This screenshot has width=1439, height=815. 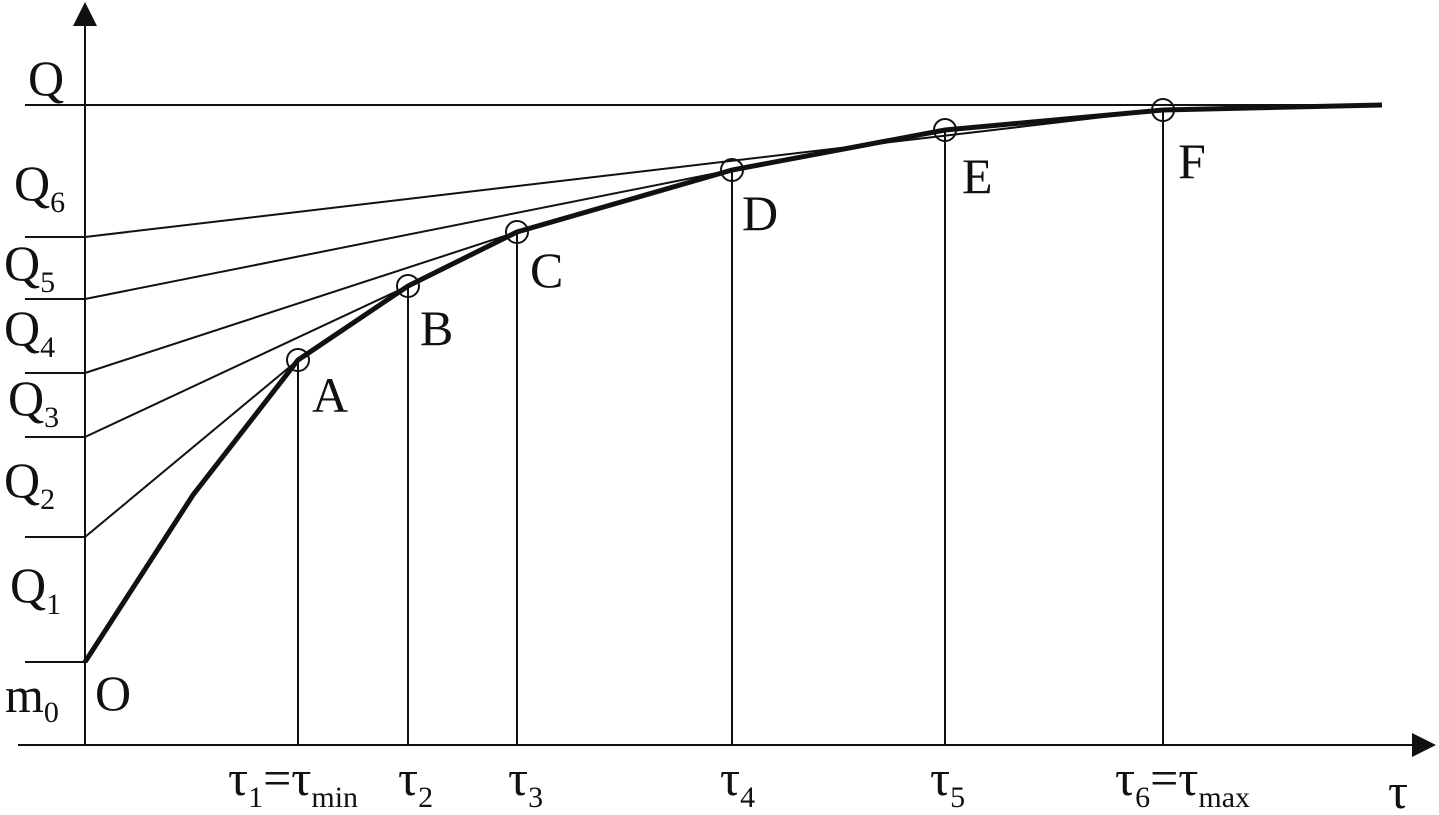 I want to click on m-sub: 0, so click(x=51, y=712).